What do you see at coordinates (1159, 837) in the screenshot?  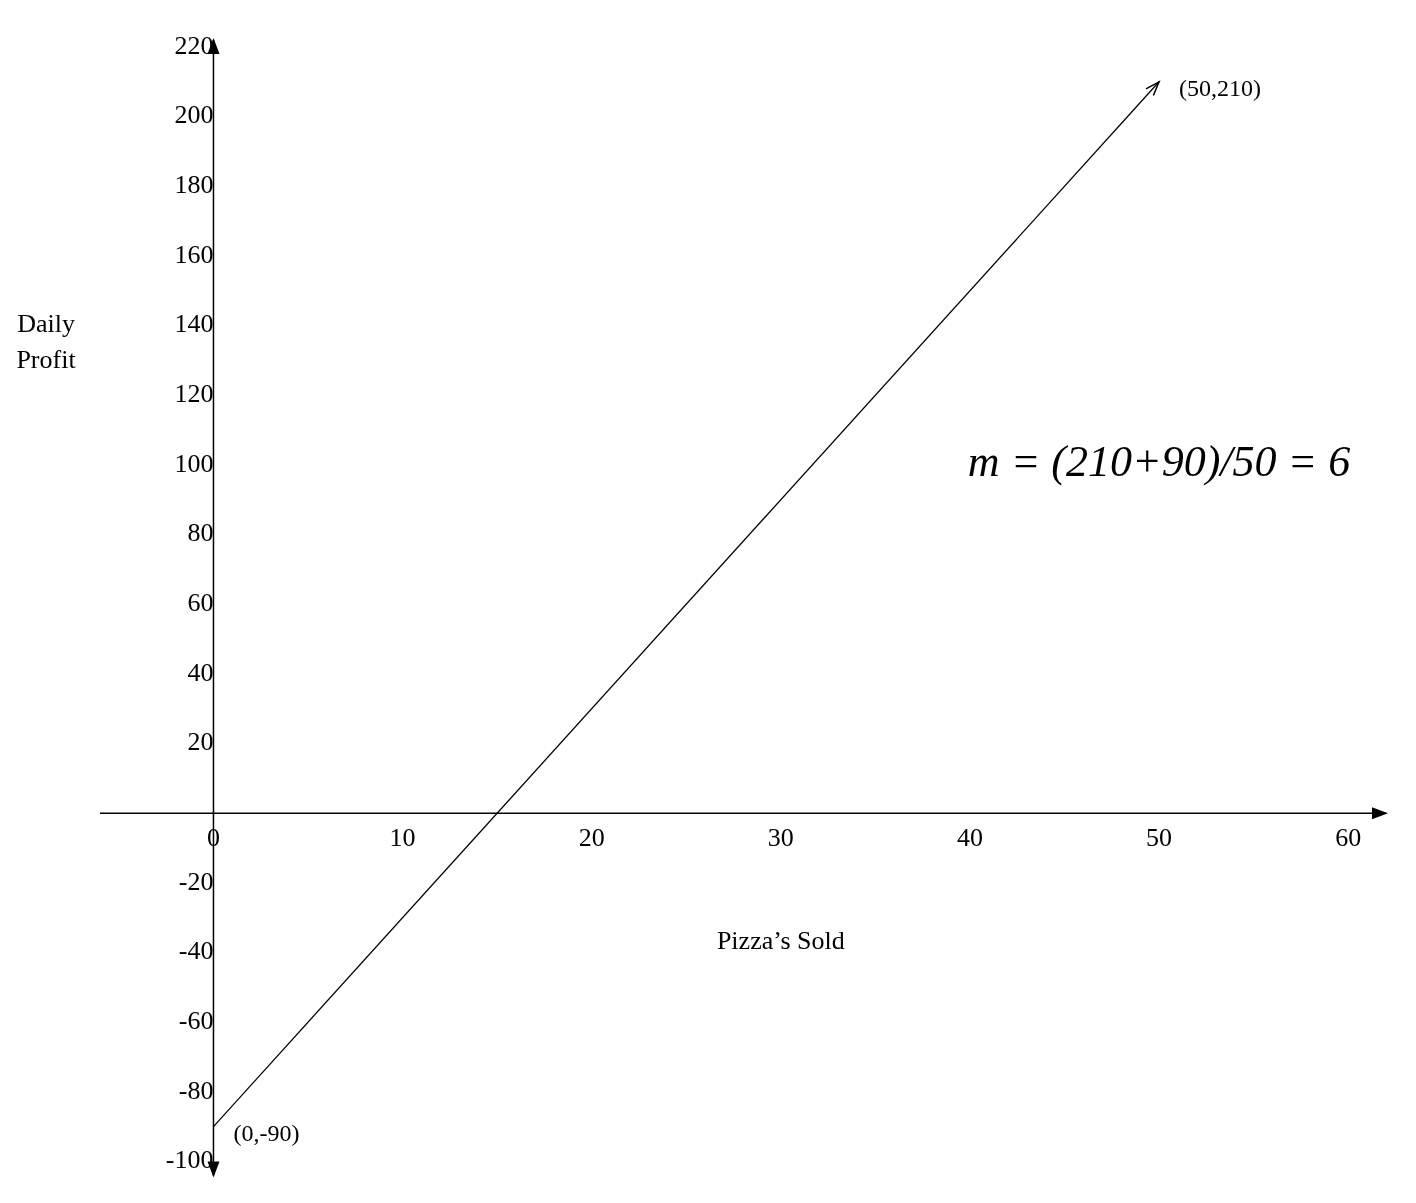 I see `x-tick-label: 50` at bounding box center [1159, 837].